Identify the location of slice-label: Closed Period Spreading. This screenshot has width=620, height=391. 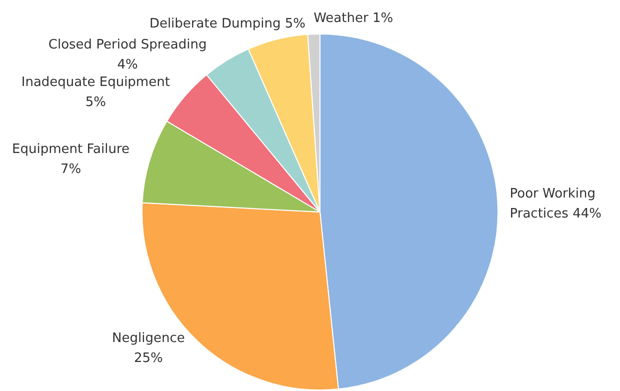
(127, 45).